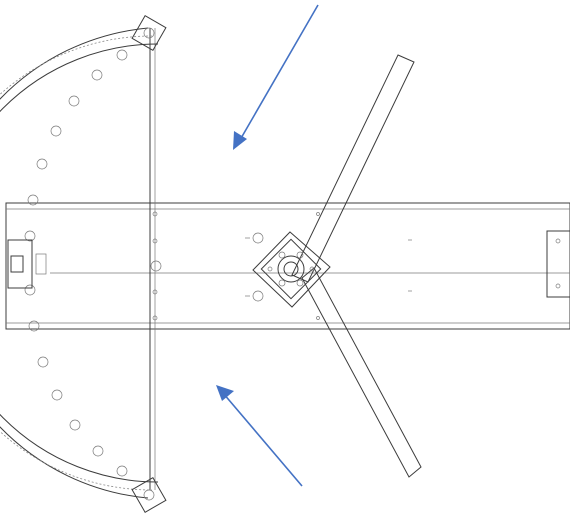 This screenshot has height=527, width=570. I want to click on left-clamp-block, so click(27, 264).